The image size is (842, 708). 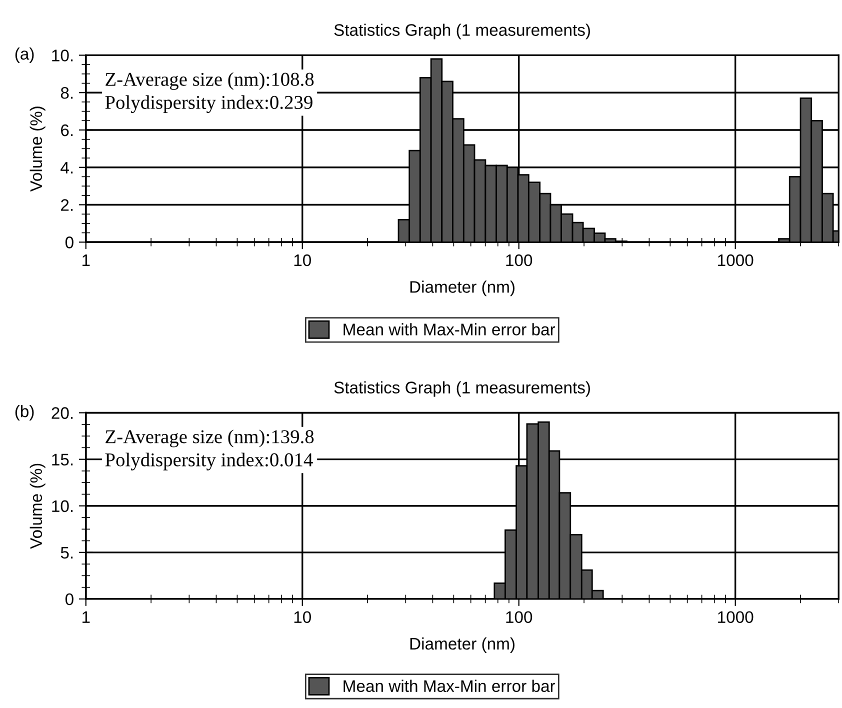 I want to click on y-tick-label: 20., so click(x=62, y=413).